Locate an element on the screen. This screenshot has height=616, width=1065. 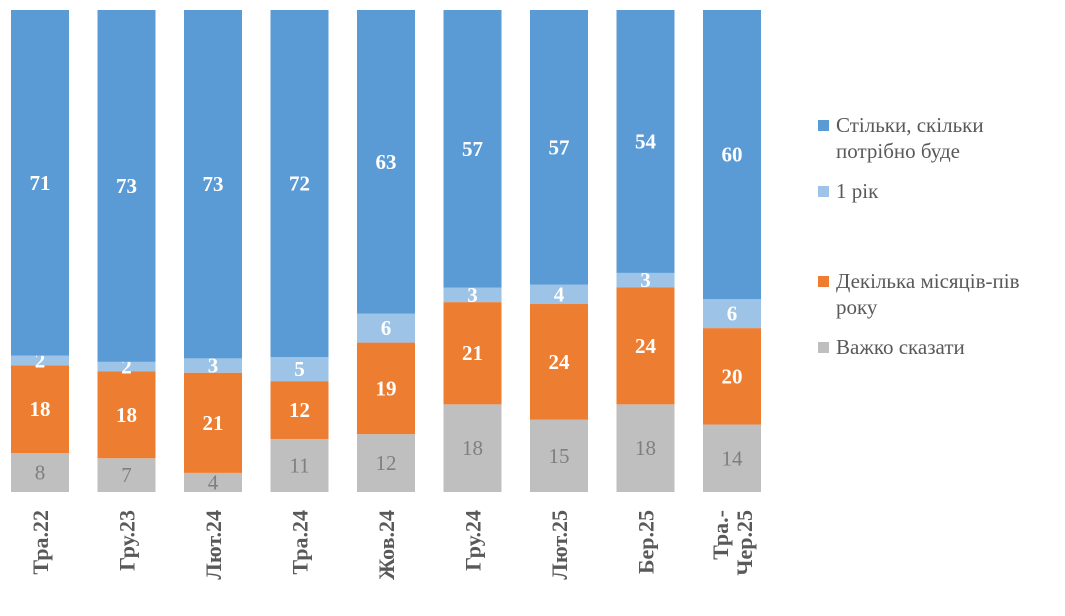
legend-item-as-long-as-needed: Стільки, скільки потрібно буде is located at coordinates (938, 138).